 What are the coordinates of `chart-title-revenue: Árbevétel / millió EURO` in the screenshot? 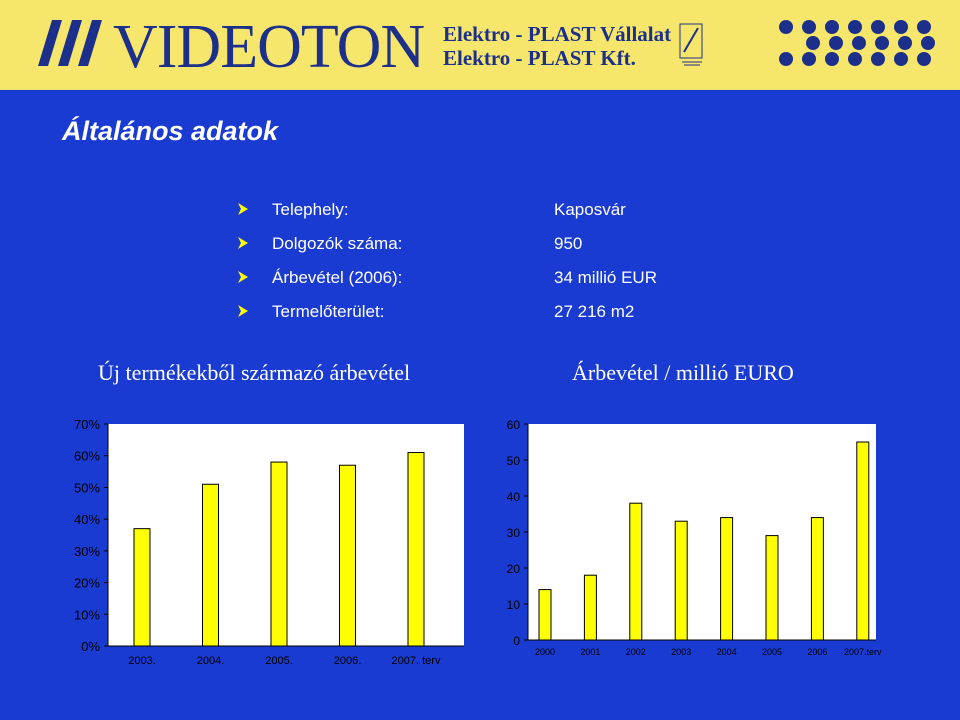 It's located at (683, 372).